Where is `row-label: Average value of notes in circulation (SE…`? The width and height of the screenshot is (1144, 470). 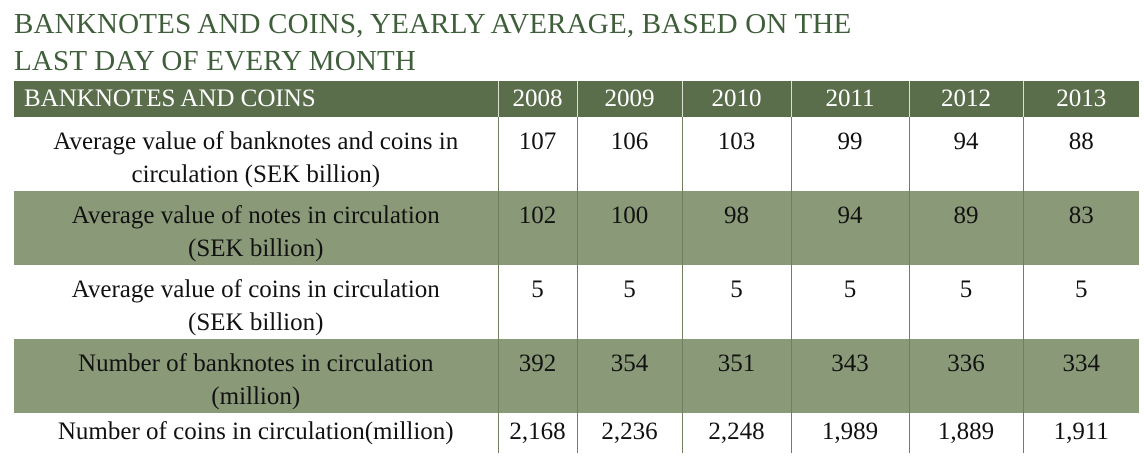 row-label: Average value of notes in circulation (SE… is located at coordinates (256, 228).